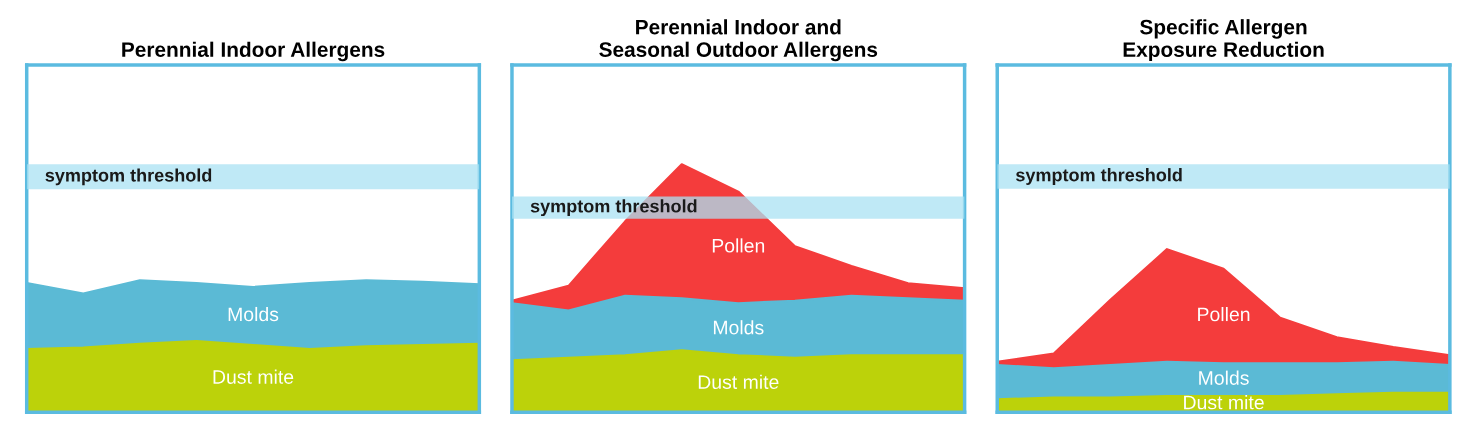 This screenshot has height=434, width=1484. What do you see at coordinates (738, 40) in the screenshot?
I see `chart-title: Perennial Indoor and Seasonal Outdoor Allergens` at bounding box center [738, 40].